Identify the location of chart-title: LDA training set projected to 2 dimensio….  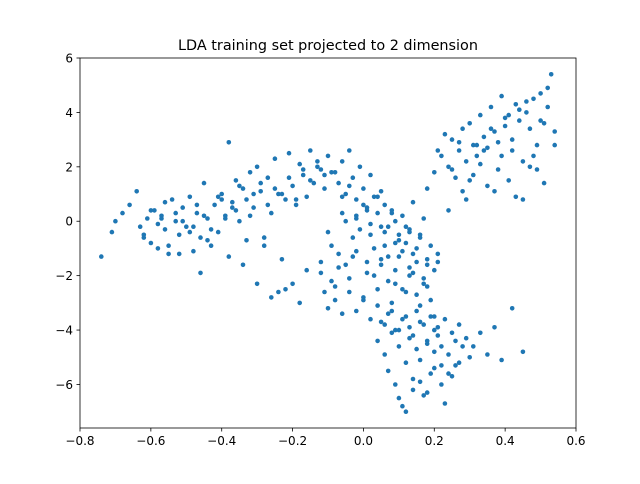
(328, 46).